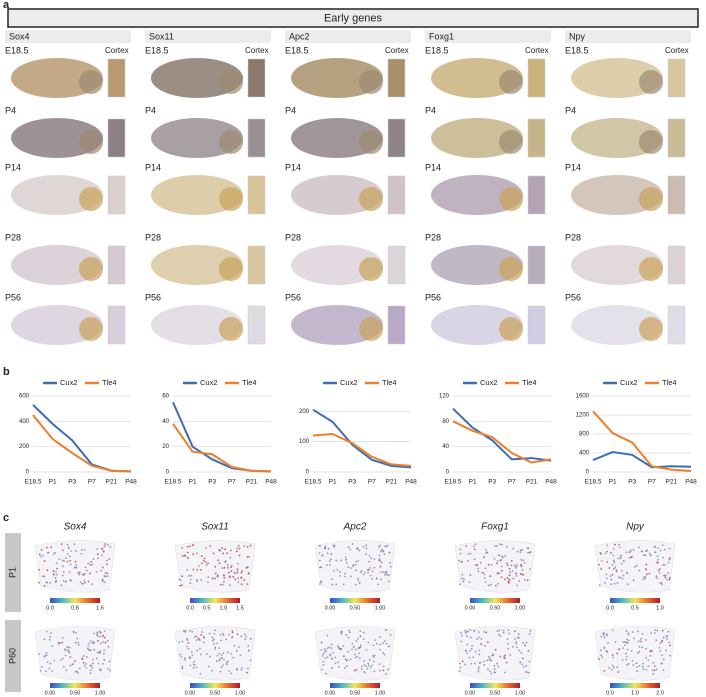 The width and height of the screenshot is (706, 697). Describe the element at coordinates (333, 482) in the screenshot. I see `x-tick-label: P1` at that location.